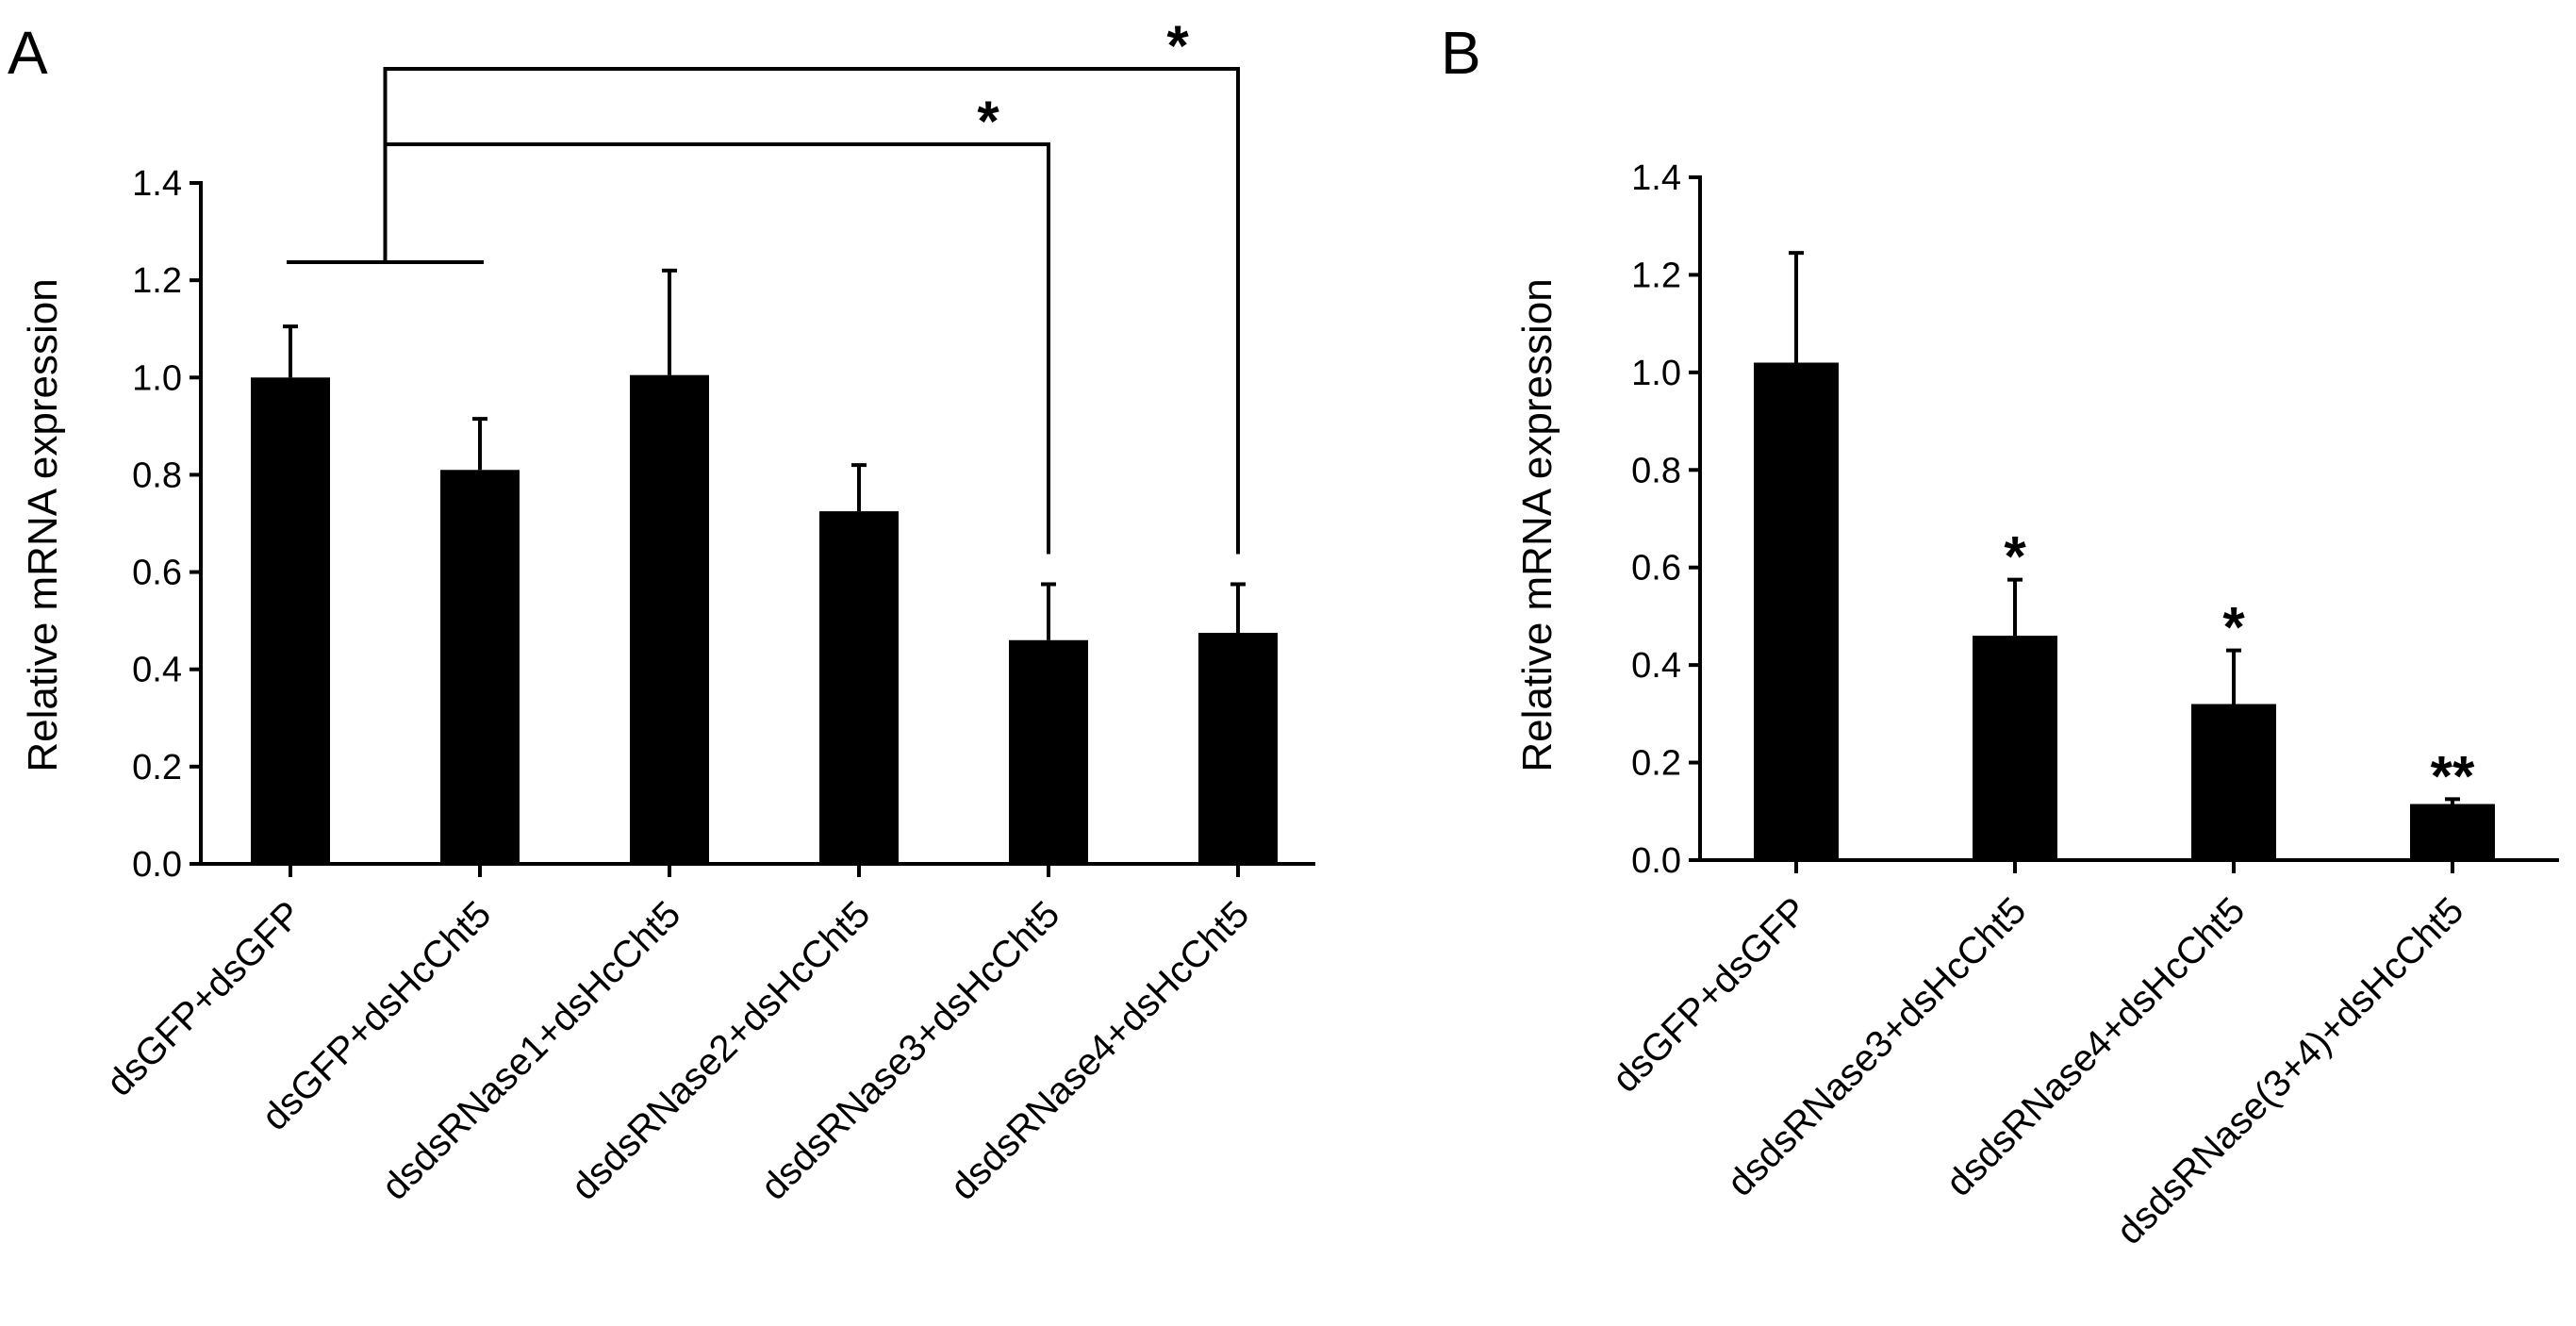 The width and height of the screenshot is (2576, 1326). I want to click on panel-b-y-axis-label: Relative mRNA expression, so click(1537, 524).